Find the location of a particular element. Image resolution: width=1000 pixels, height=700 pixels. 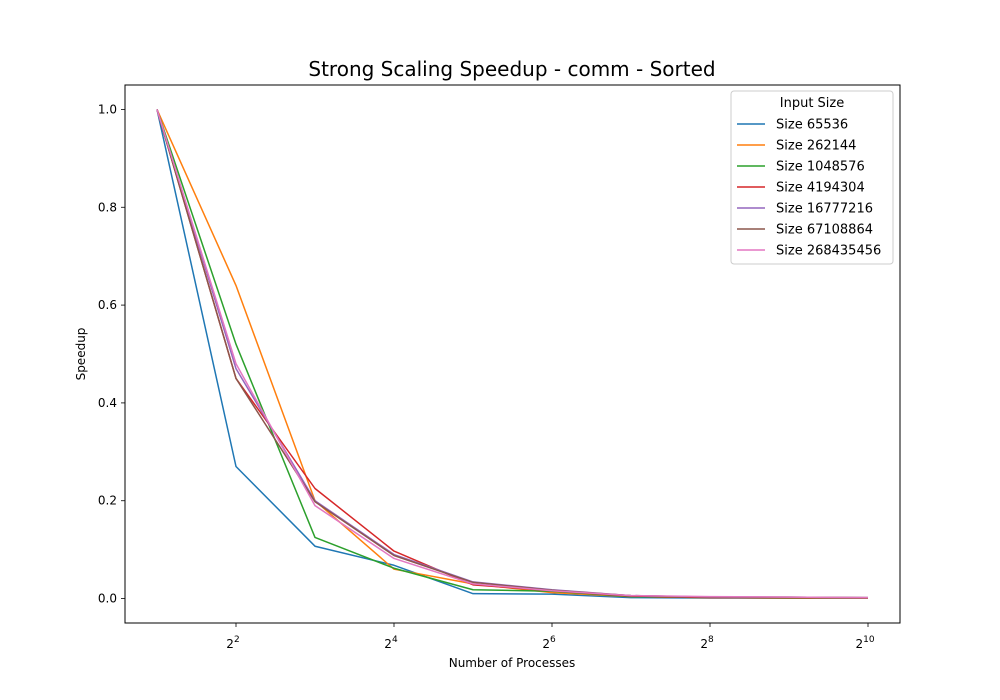

legend-entry: Size 65536 is located at coordinates (792, 125).